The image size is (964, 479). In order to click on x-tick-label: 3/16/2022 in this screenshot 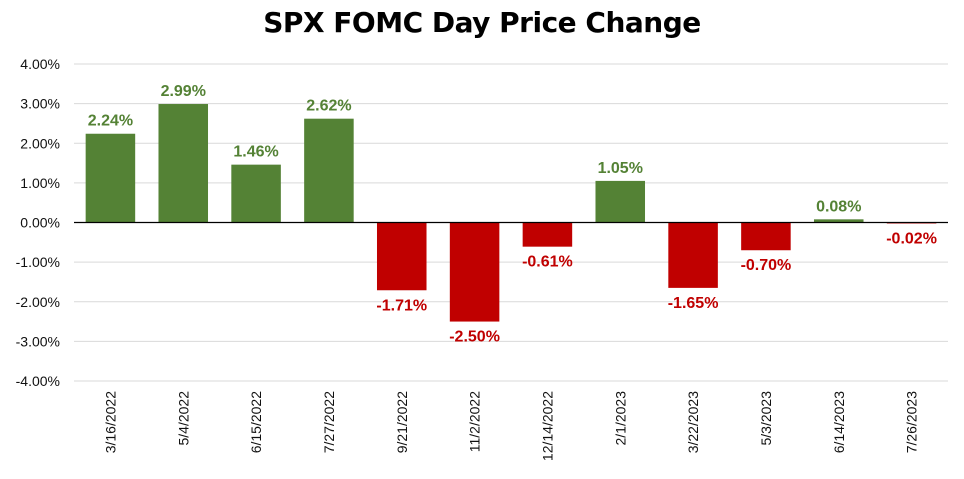, I will do `click(110, 422)`.